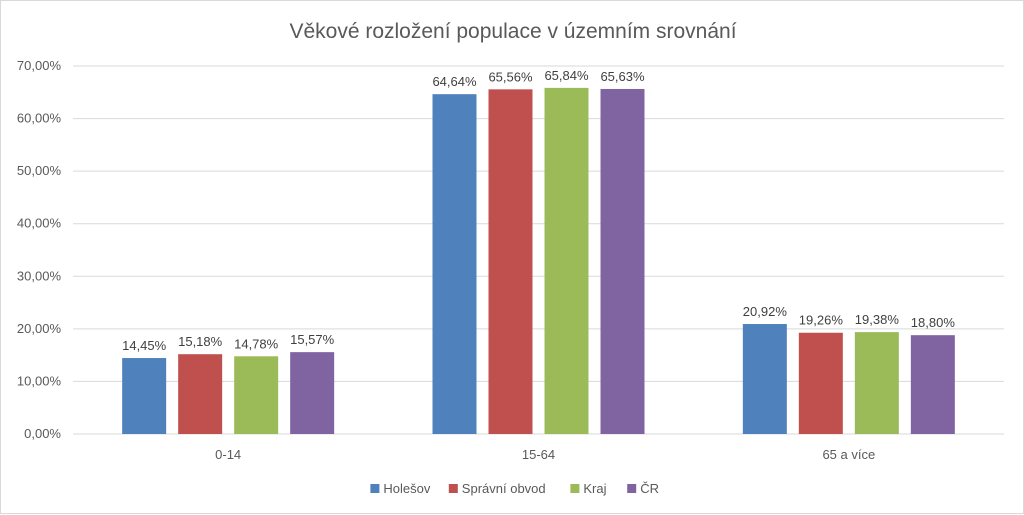  What do you see at coordinates (510, 76) in the screenshot?
I see `data-label: 65,56%` at bounding box center [510, 76].